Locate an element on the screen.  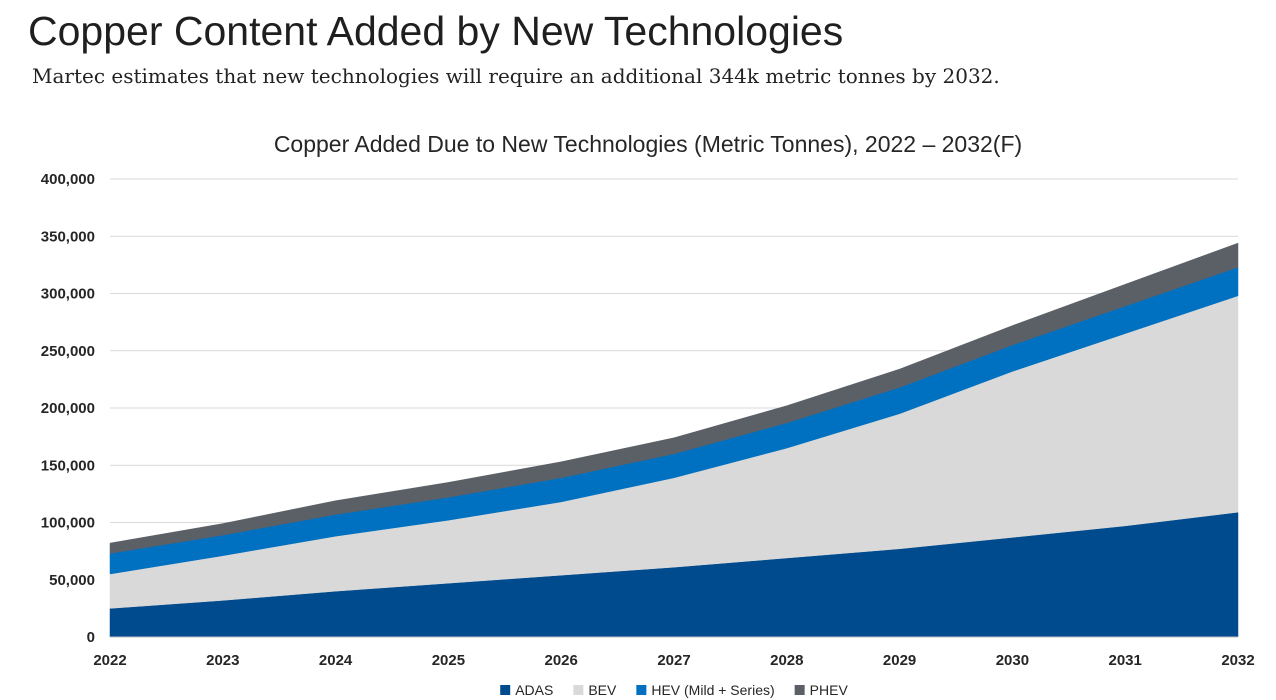
y-tick-label: 100,000 is located at coordinates (68, 523).